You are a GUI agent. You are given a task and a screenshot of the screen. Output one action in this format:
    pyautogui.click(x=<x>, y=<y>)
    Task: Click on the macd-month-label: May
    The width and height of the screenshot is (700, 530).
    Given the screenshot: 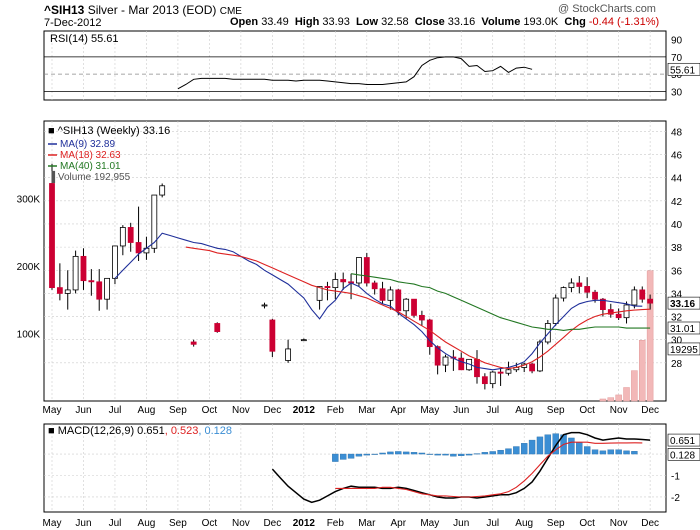 What is the action you would take?
    pyautogui.click(x=429, y=523)
    